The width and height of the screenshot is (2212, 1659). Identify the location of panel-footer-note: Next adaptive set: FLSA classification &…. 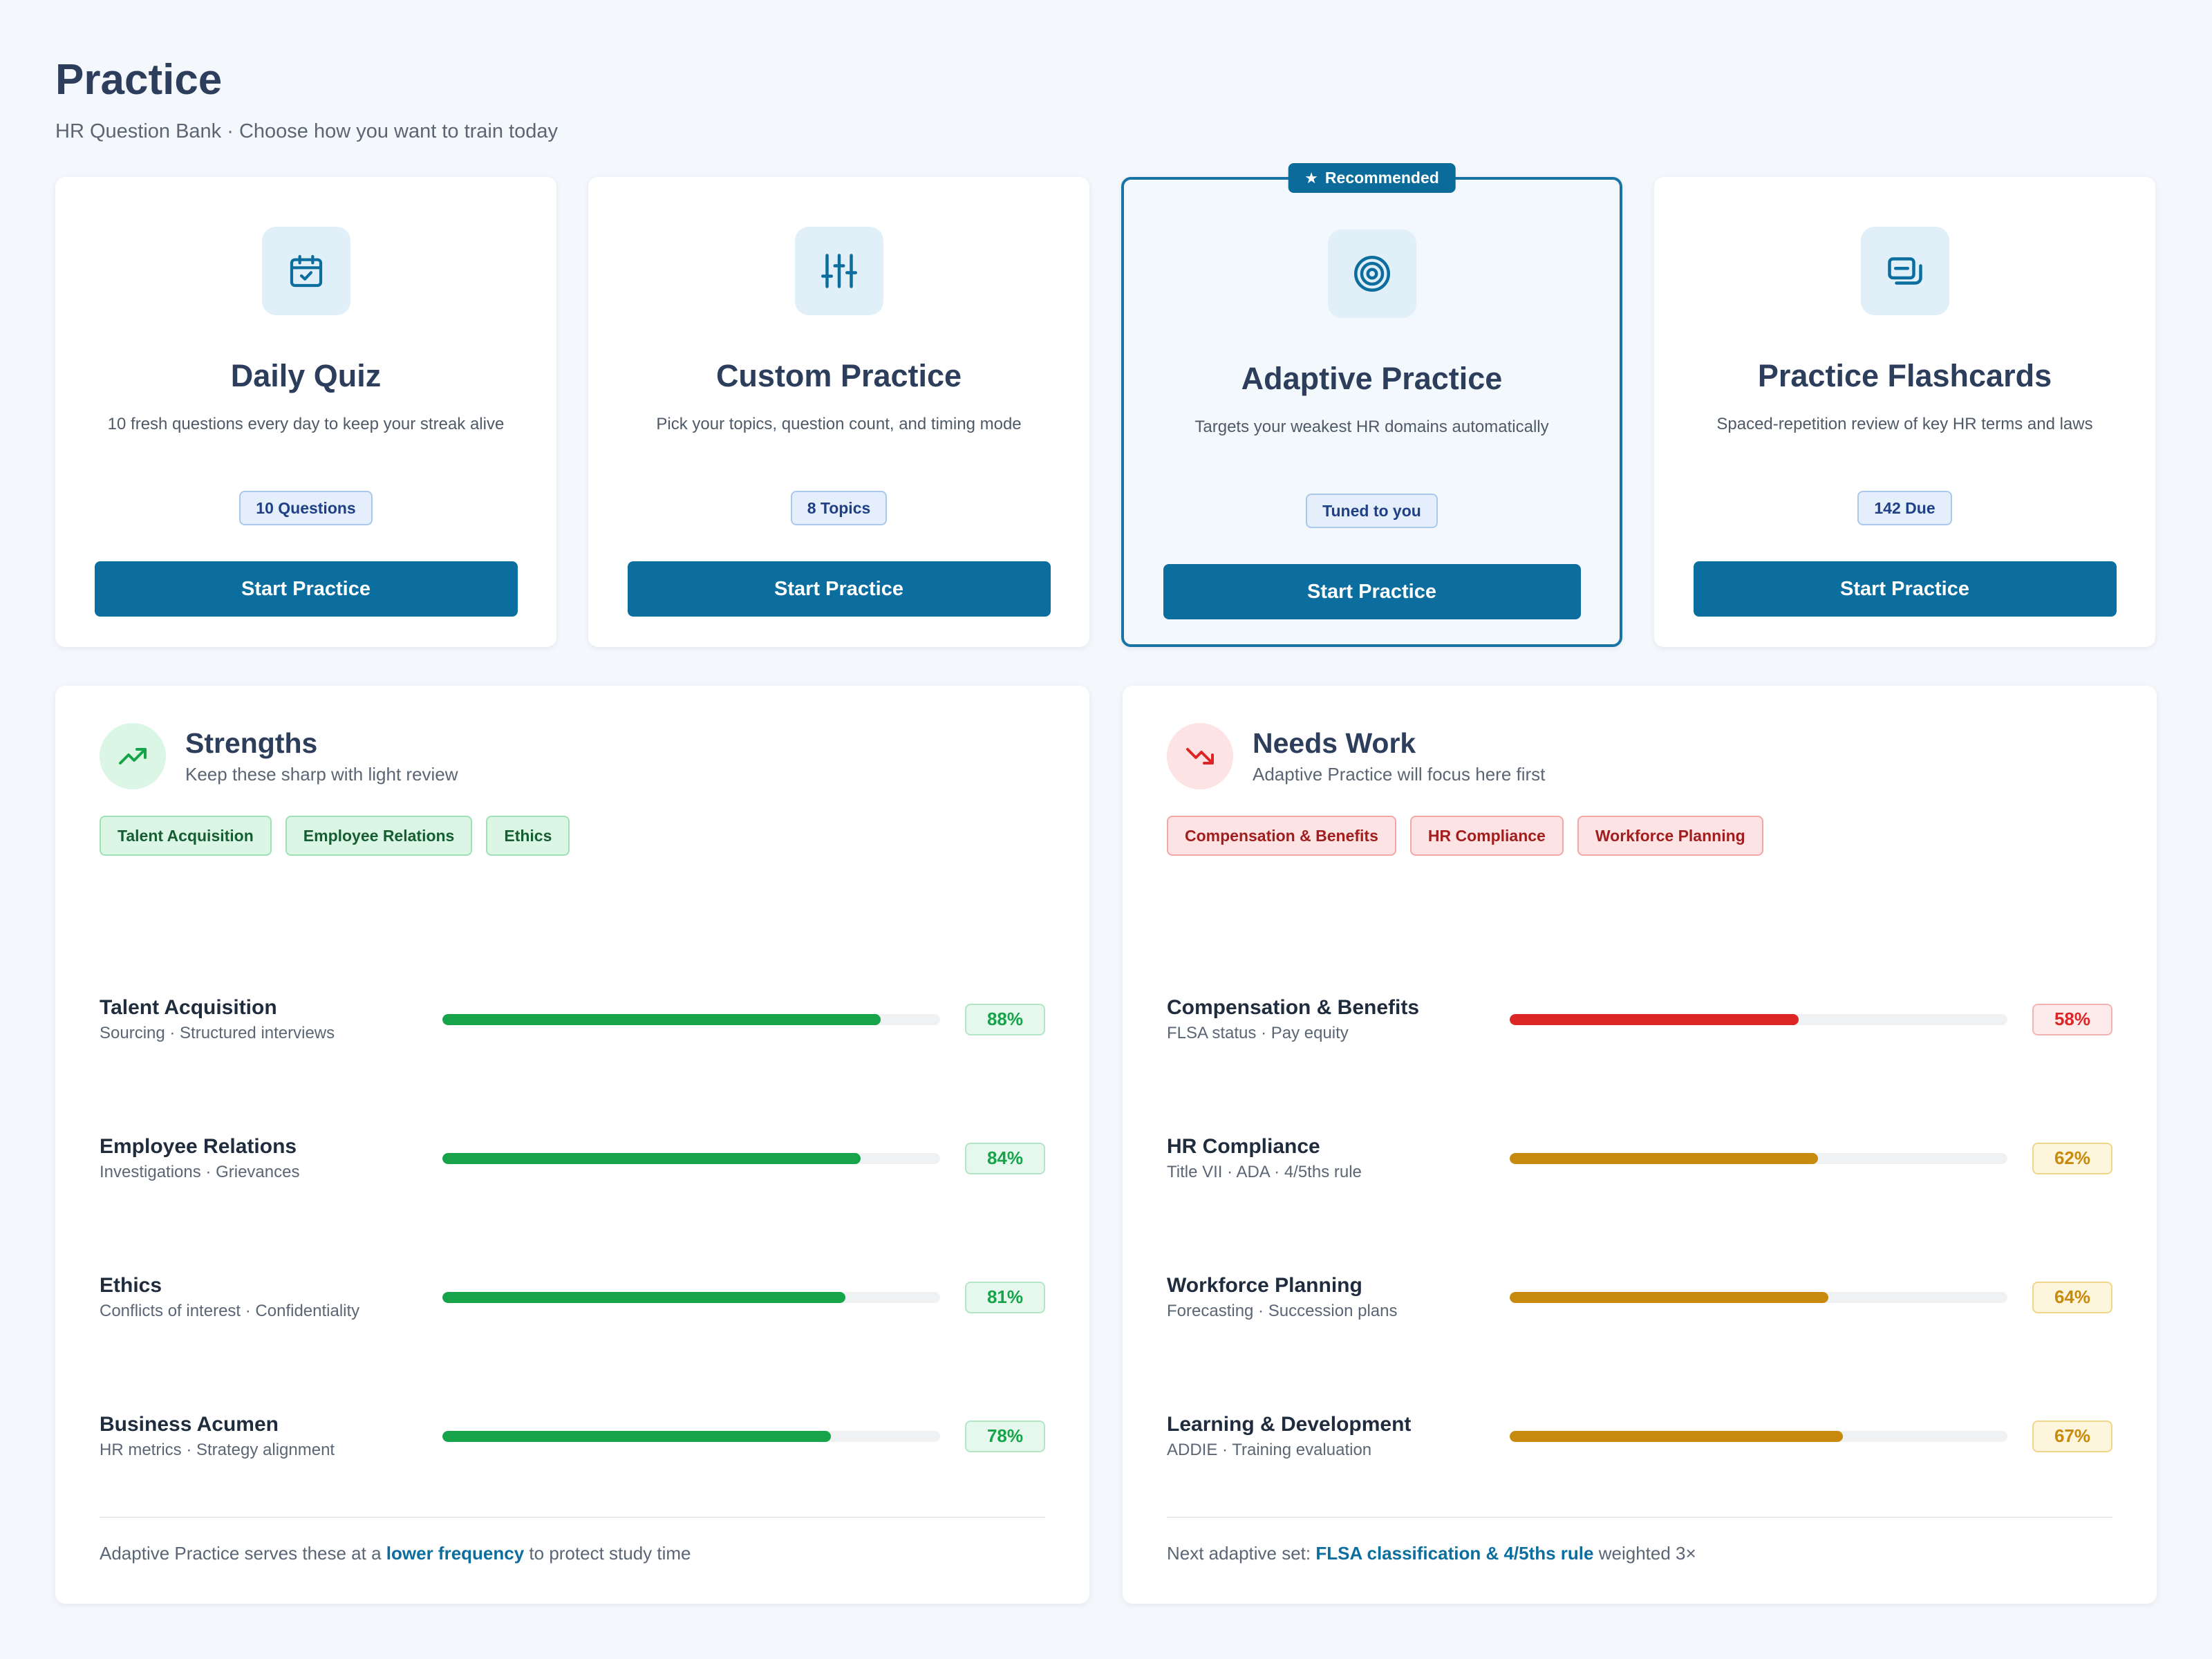
(1639, 1541).